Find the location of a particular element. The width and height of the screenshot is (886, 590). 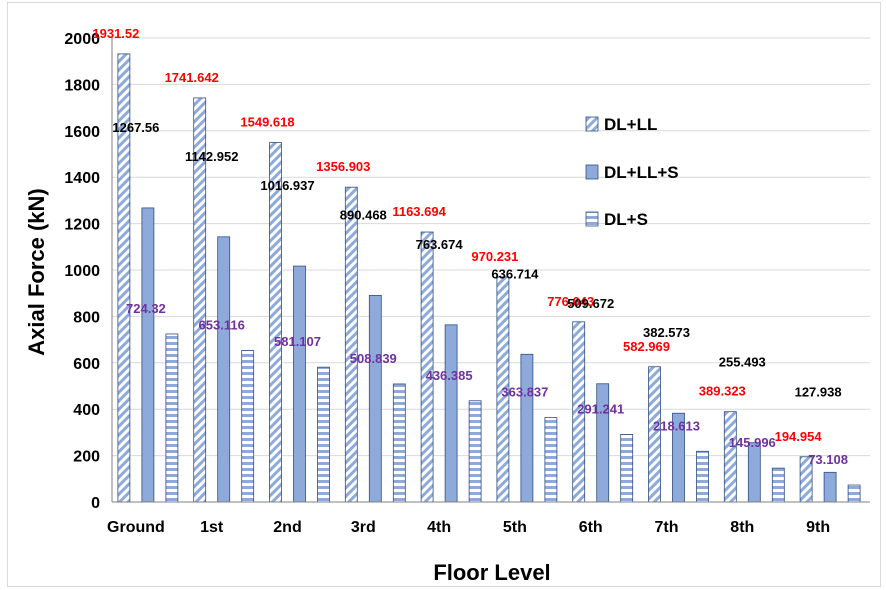

data-label: 508.839 is located at coordinates (373, 358).